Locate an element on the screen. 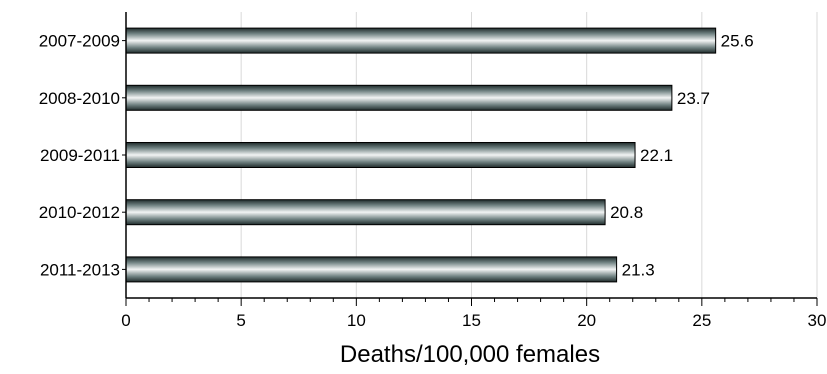 The height and width of the screenshot is (374, 827). value-label-2010-2012: 20.8 is located at coordinates (626, 212).